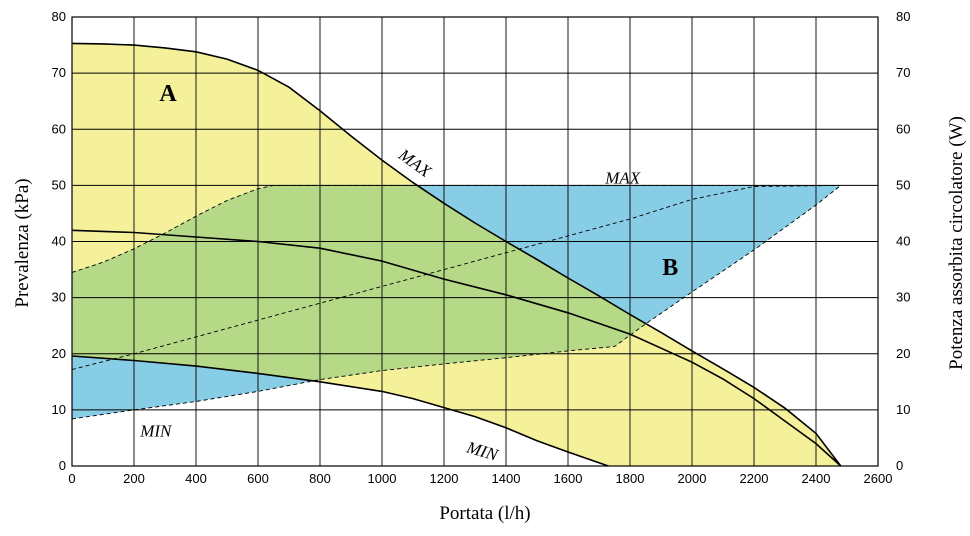 The image size is (970, 536). I want to click on y-tick-label-left: 60, so click(59, 128).